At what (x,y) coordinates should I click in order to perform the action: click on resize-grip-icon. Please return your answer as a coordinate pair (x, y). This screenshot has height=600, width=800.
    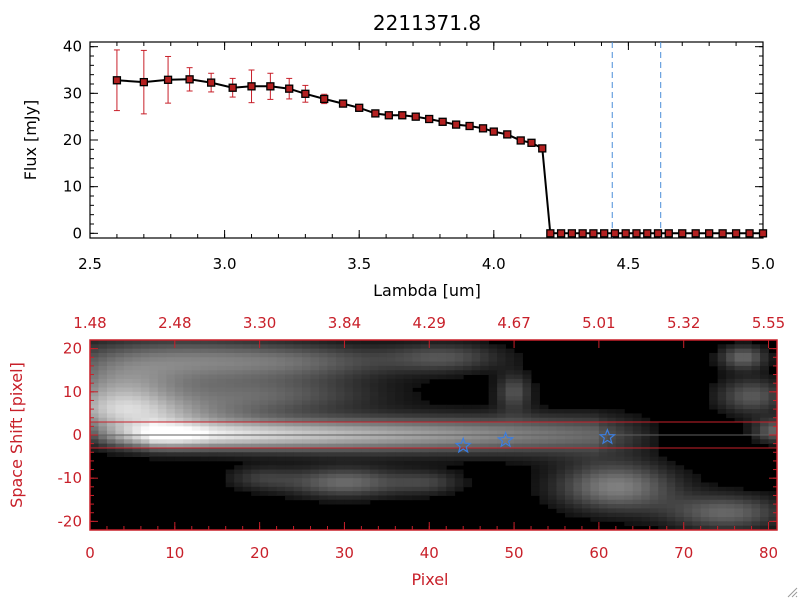
    Looking at the image, I should click on (792, 592).